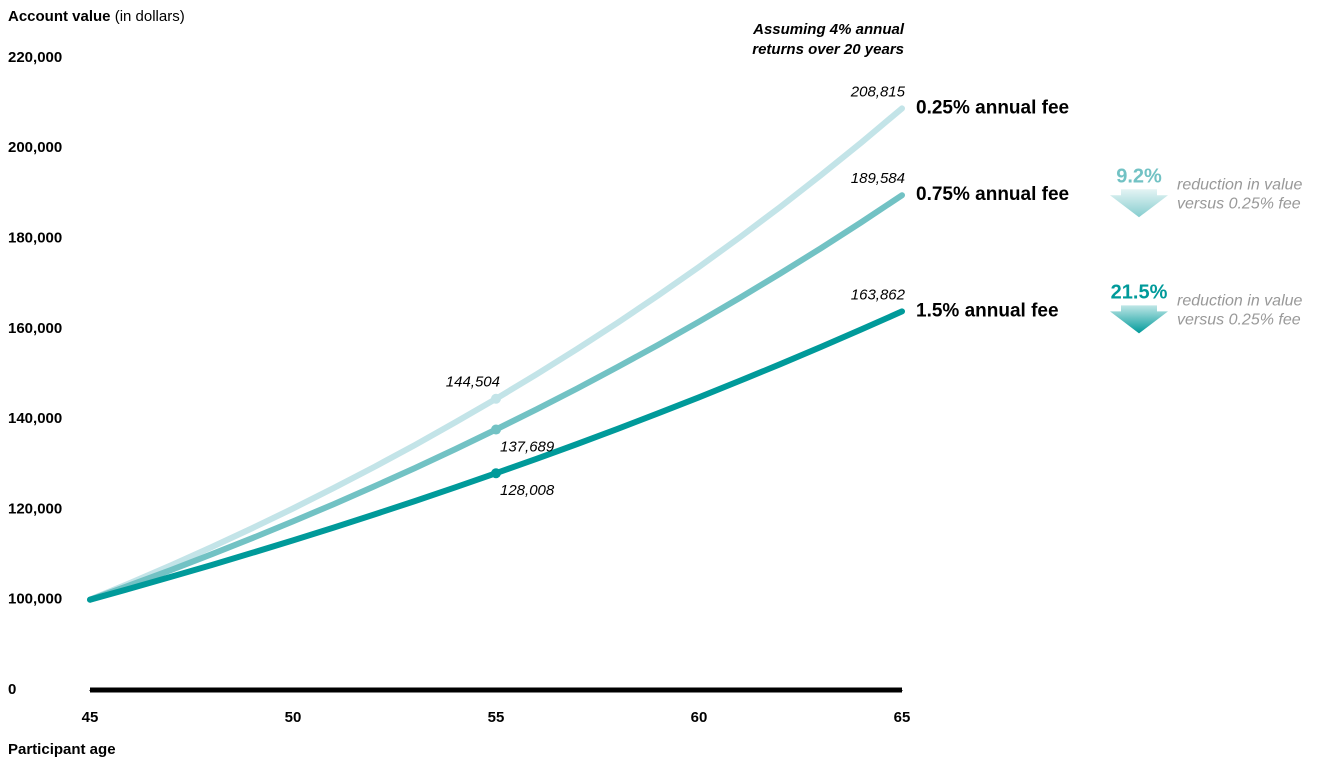  I want to click on chart-title: Account value (in dollars), so click(96, 16).